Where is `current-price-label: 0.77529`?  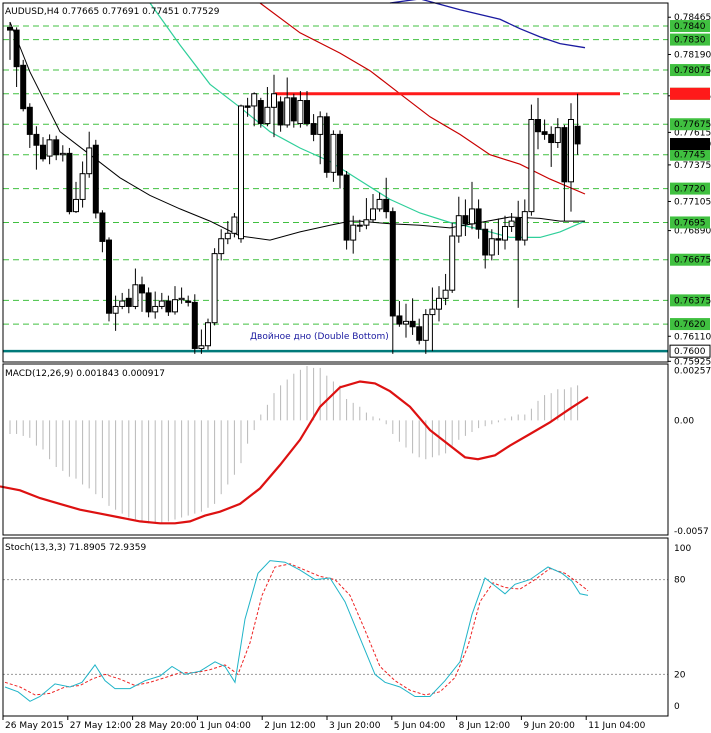
current-price-label: 0.77529 is located at coordinates (692, 145).